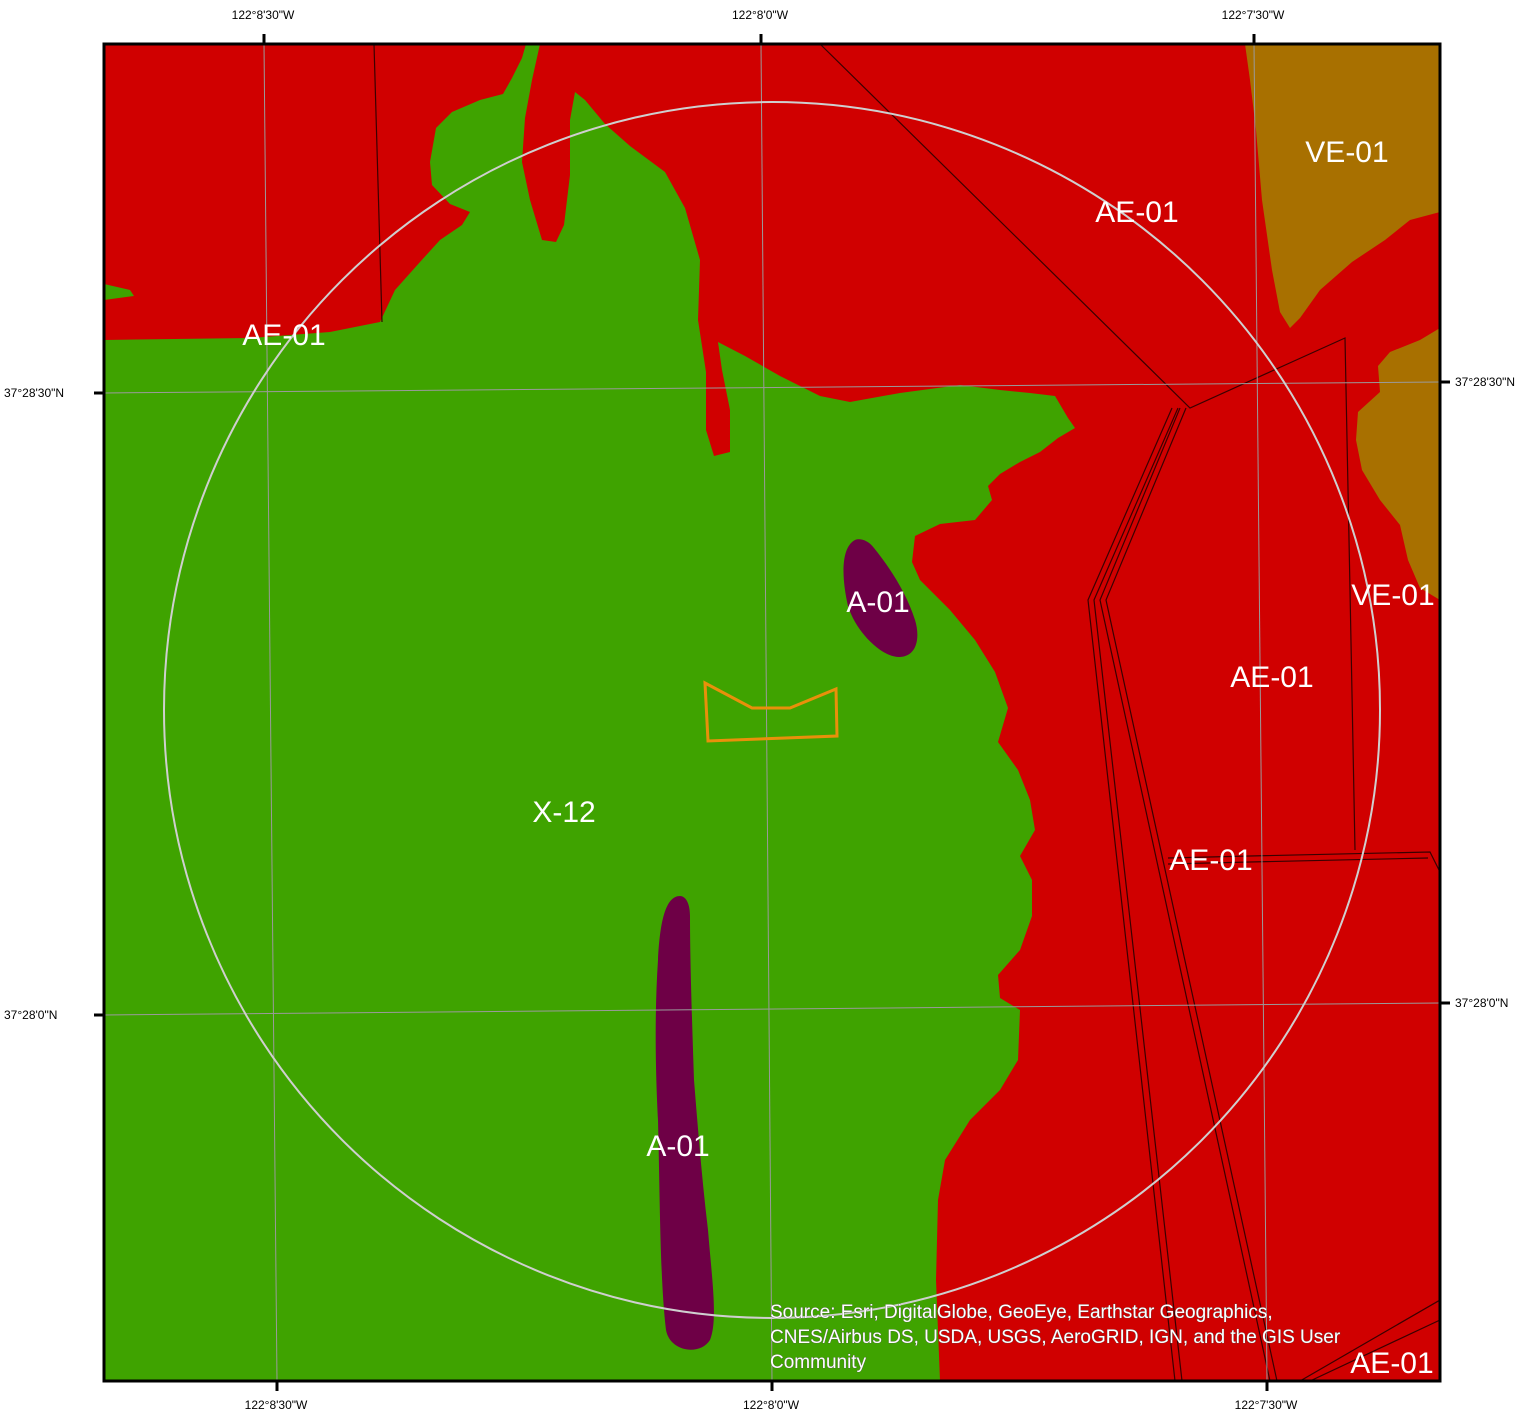 This screenshot has width=1535, height=1416. I want to click on label-a-01-lower: A-01, so click(677, 1146).